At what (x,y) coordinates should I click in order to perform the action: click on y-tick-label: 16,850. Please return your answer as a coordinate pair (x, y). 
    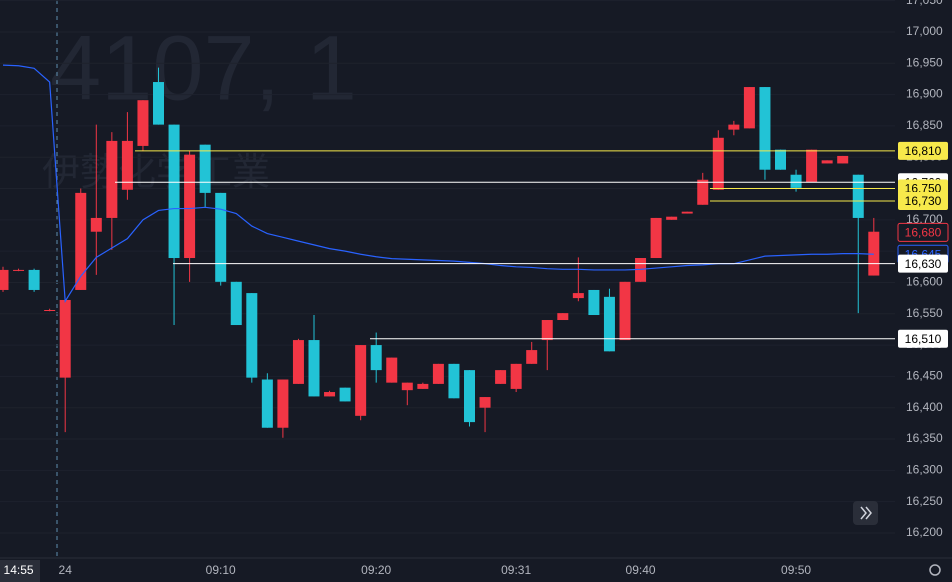
    Looking at the image, I should click on (924, 125).